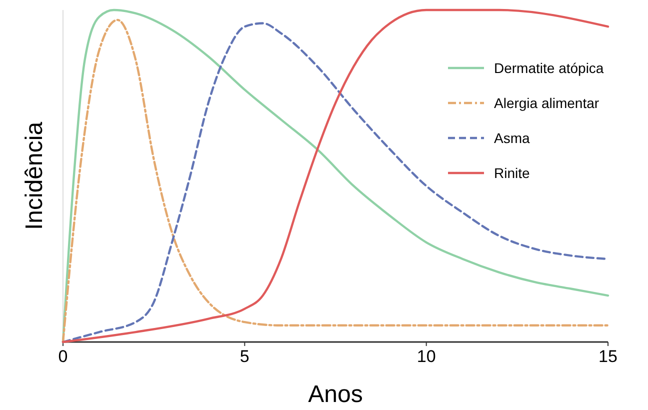 This screenshot has width=648, height=410. I want to click on legend-label: Asma, so click(512, 138).